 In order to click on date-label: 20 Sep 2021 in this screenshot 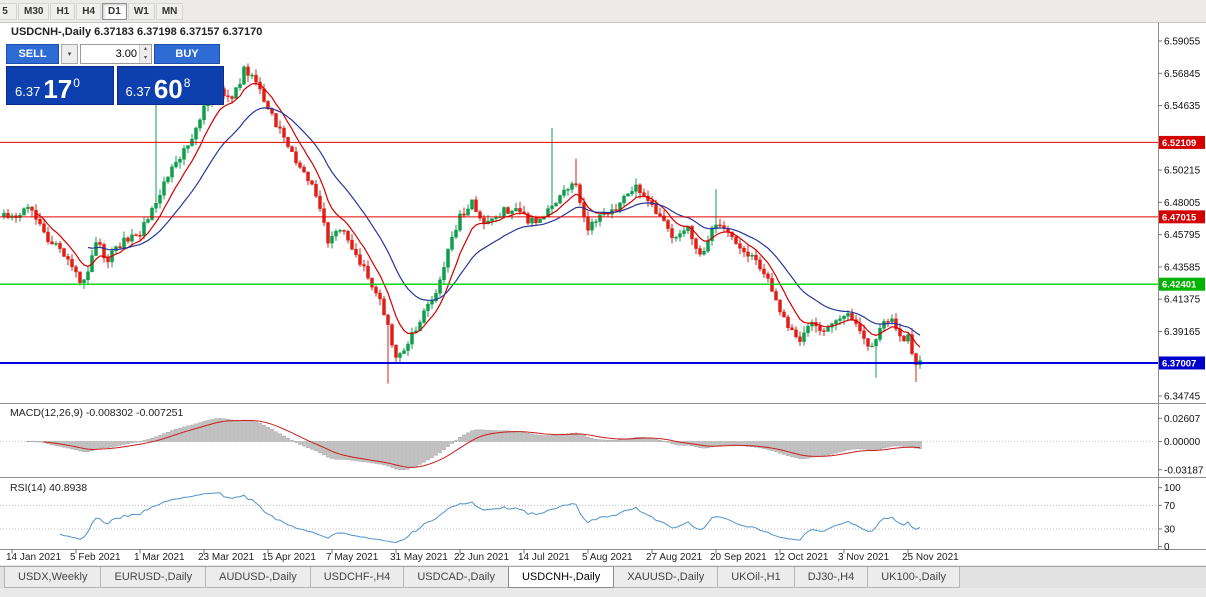, I will do `click(738, 557)`.